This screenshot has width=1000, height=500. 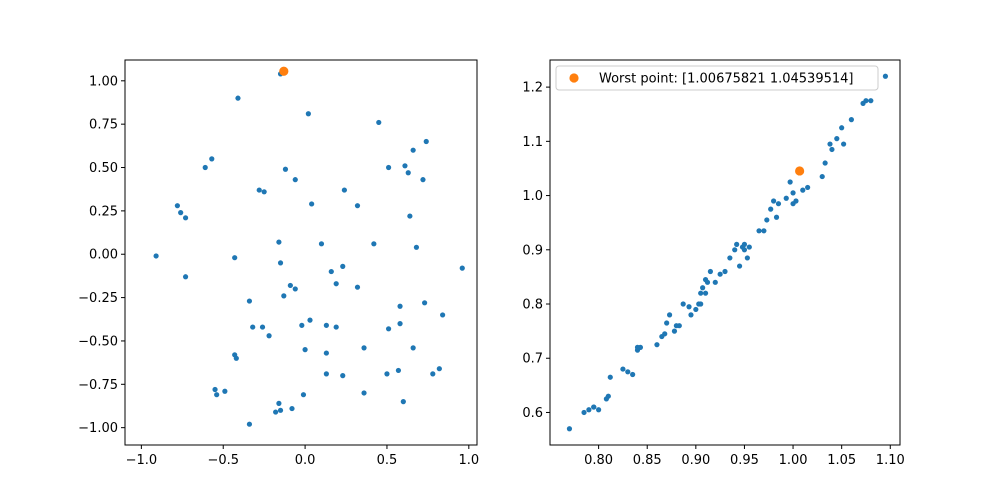 What do you see at coordinates (98, 385) in the screenshot?
I see `y-tick-label: −0.75` at bounding box center [98, 385].